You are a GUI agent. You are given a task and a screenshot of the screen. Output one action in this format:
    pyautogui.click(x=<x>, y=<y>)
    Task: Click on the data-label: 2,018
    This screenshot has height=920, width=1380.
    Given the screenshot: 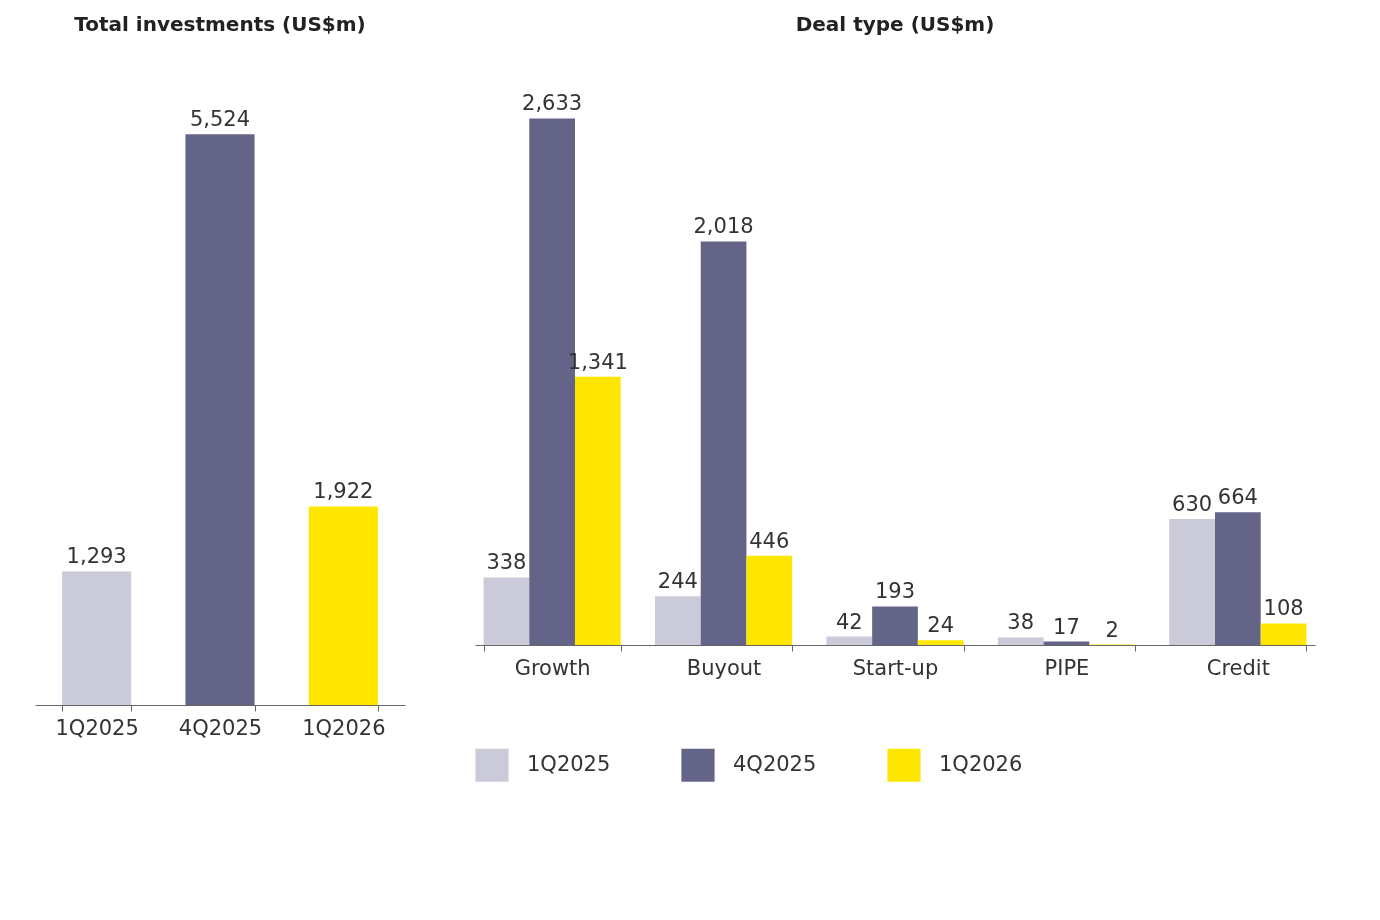 What is the action you would take?
    pyautogui.click(x=723, y=226)
    